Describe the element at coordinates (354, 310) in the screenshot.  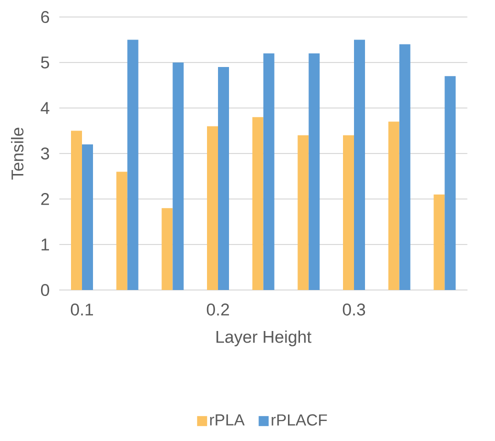
I see `x-tick-label: 0.3` at that location.